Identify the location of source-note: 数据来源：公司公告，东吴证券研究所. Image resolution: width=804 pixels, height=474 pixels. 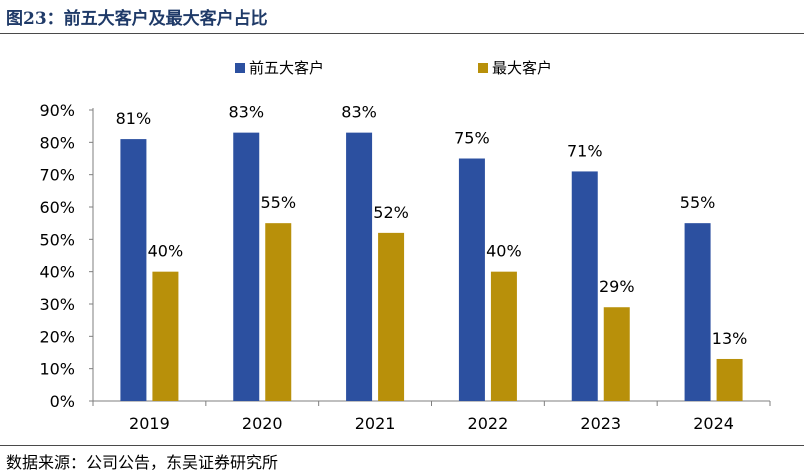
(142, 462).